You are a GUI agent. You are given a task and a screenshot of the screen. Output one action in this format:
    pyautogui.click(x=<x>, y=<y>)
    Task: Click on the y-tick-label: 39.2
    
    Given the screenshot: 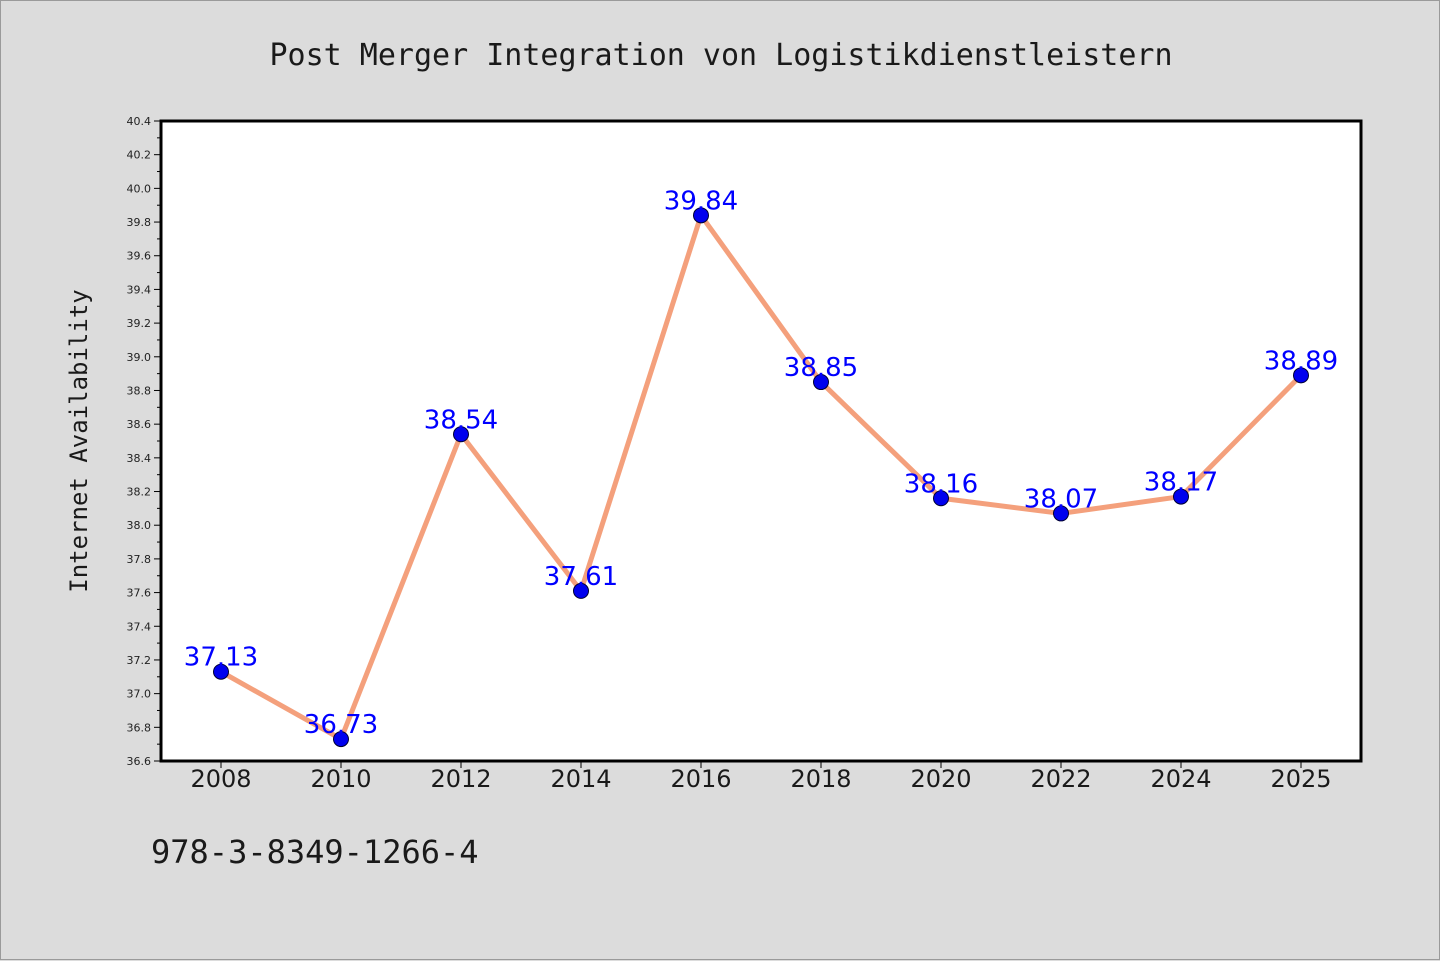 What is the action you would take?
    pyautogui.click(x=139, y=323)
    